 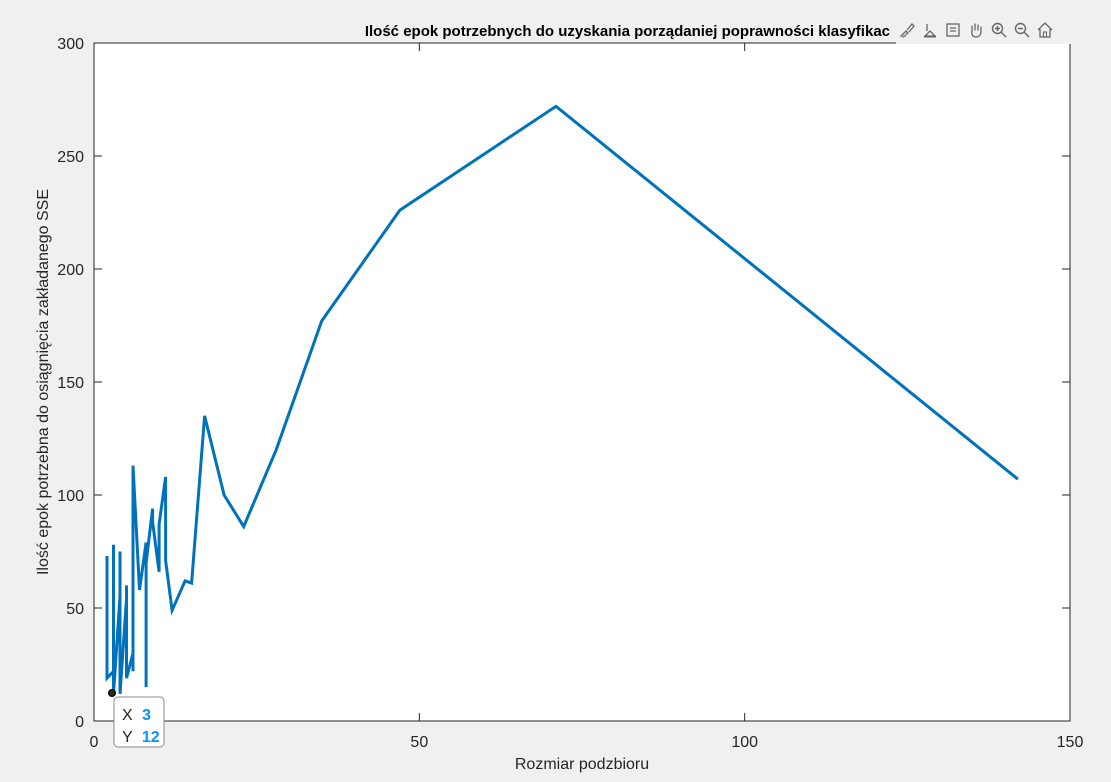 I want to click on datatip-x-value: 3, so click(x=146, y=715).